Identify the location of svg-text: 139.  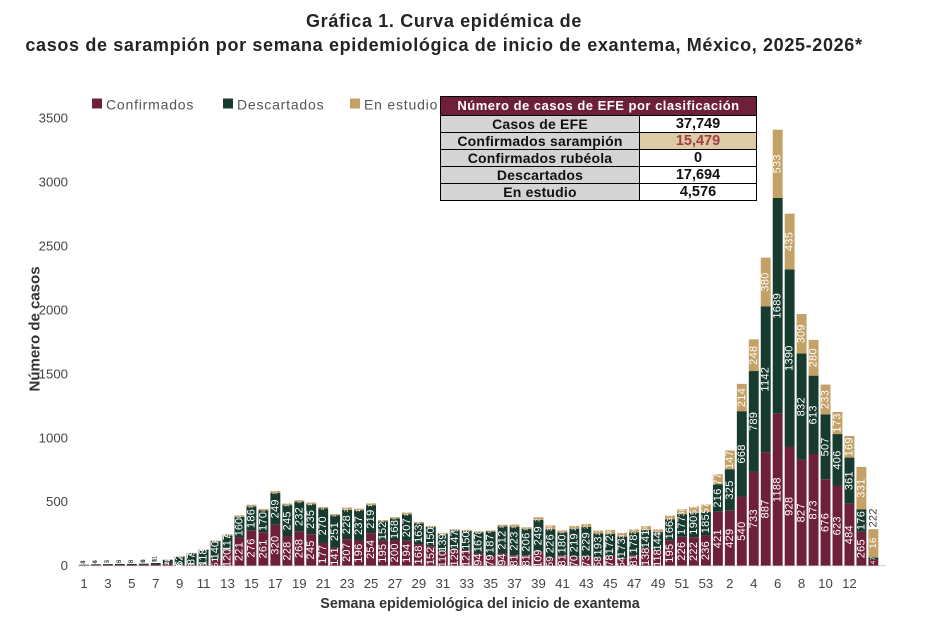
(443, 542).